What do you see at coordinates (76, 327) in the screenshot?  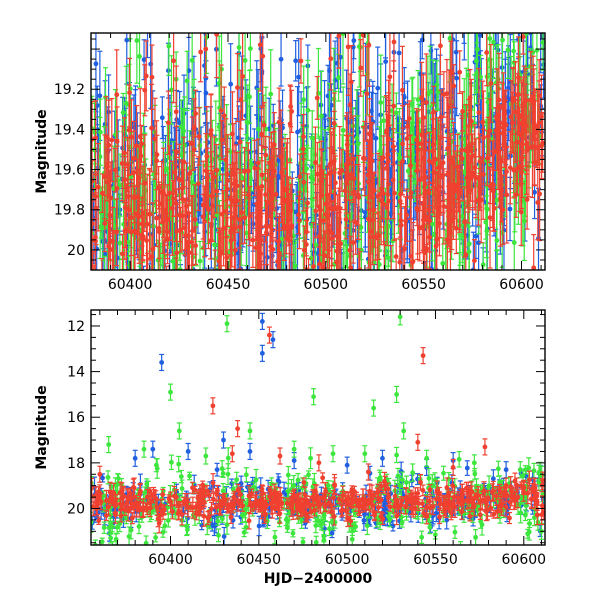 I see `y-tick-label: 12` at bounding box center [76, 327].